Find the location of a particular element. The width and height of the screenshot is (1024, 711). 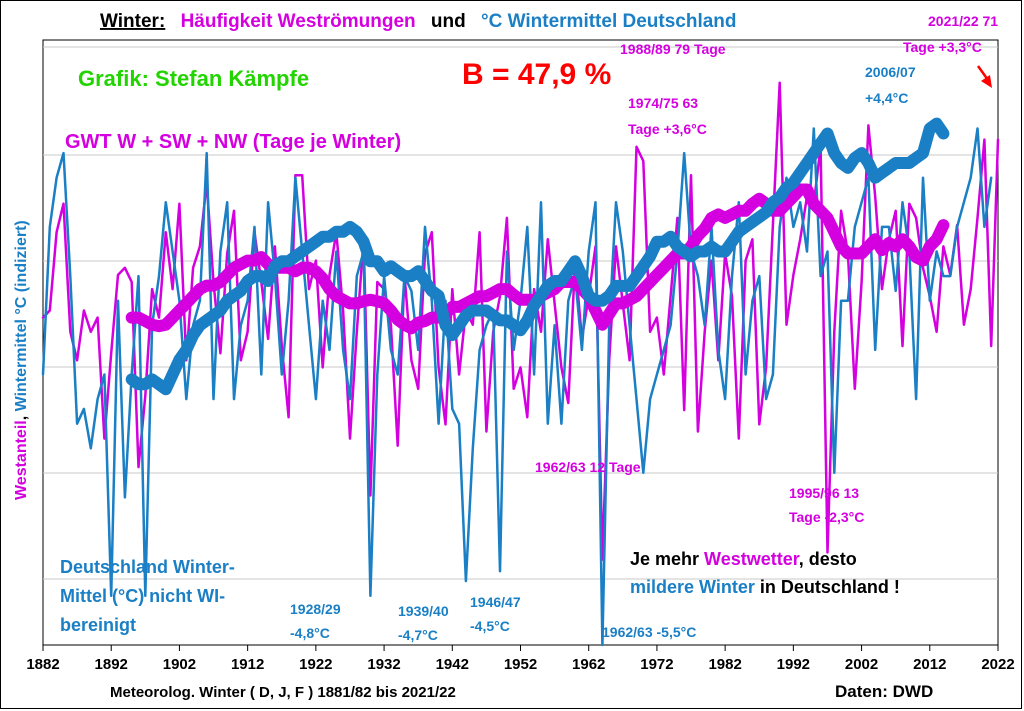

statement-line1: Je mehr Westwetter, desto is located at coordinates (743, 559).